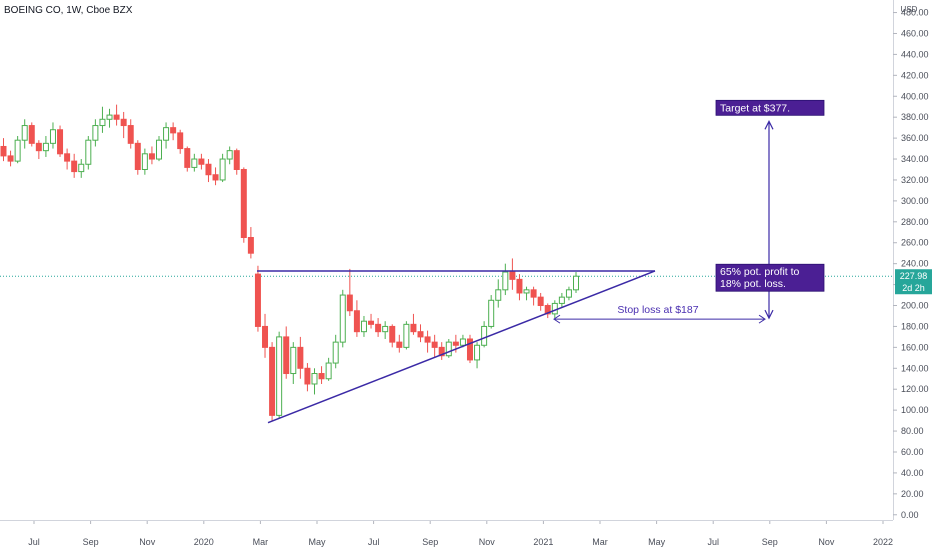  Describe the element at coordinates (915, 222) in the screenshot. I see `y-tick-label: 280.00` at that location.